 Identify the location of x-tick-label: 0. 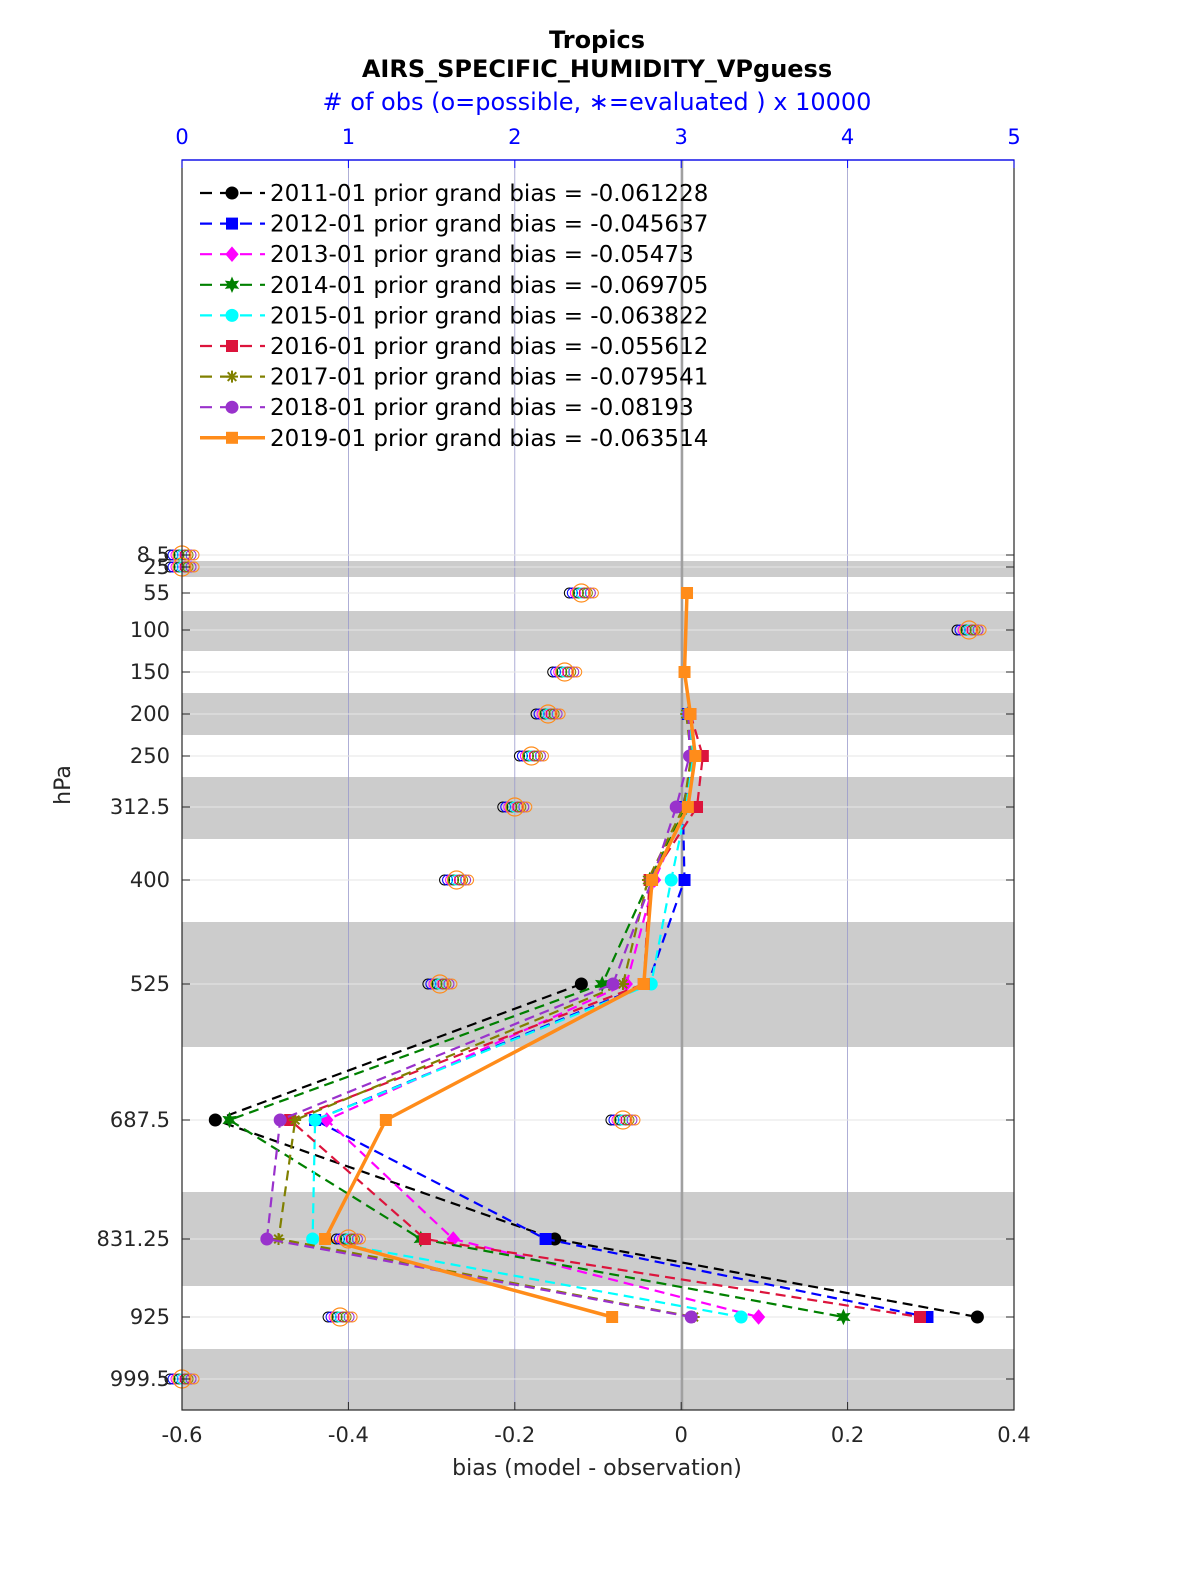
(681, 1435).